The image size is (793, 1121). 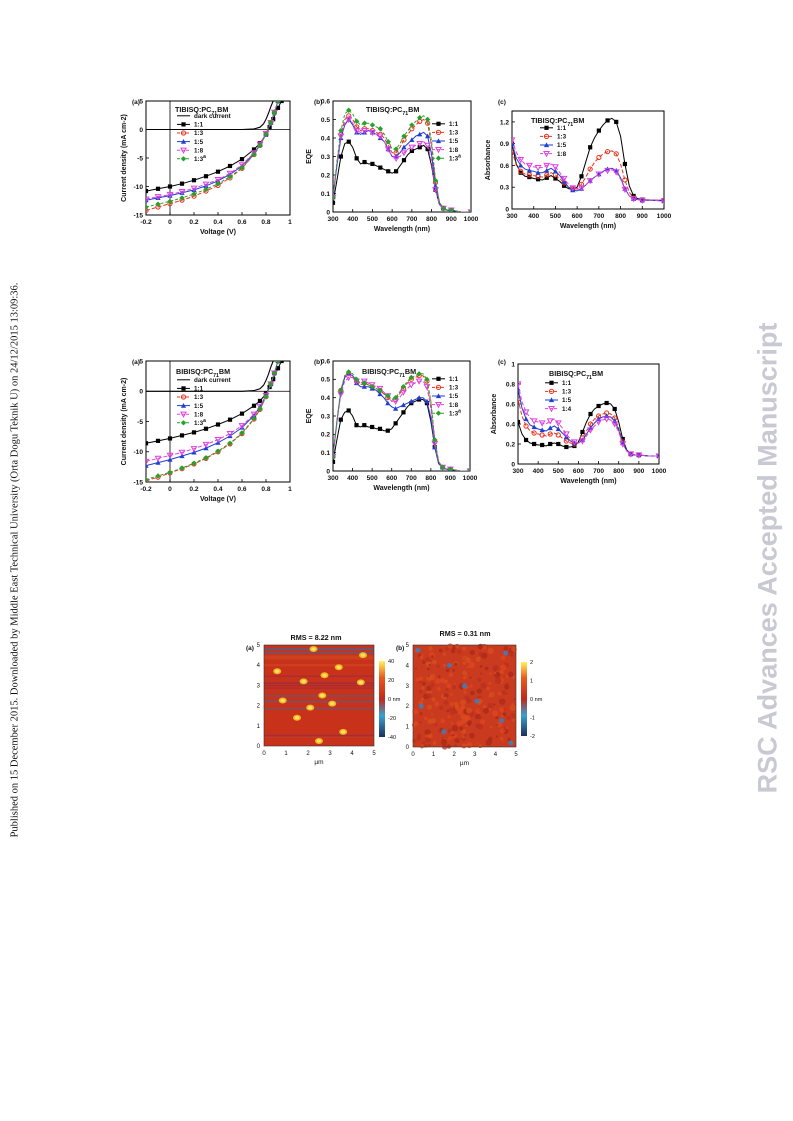 What do you see at coordinates (391, 681) in the screenshot?
I see `colorbar-tick-label: 20` at bounding box center [391, 681].